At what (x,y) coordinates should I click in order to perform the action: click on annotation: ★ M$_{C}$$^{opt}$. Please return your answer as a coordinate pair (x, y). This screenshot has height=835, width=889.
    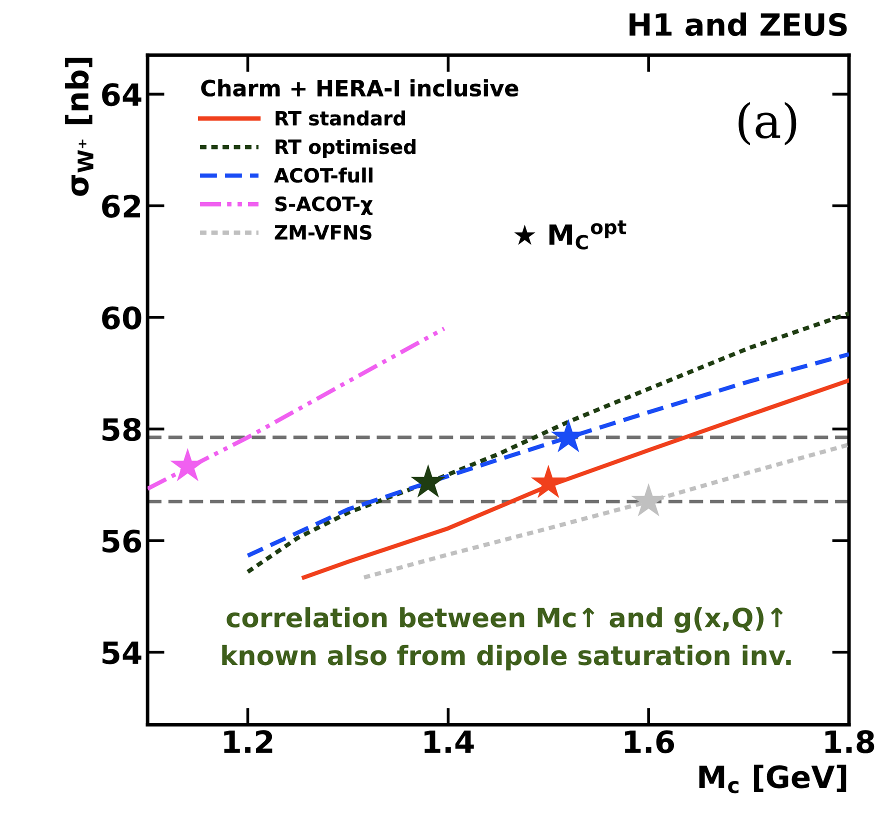
    Looking at the image, I should click on (570, 235).